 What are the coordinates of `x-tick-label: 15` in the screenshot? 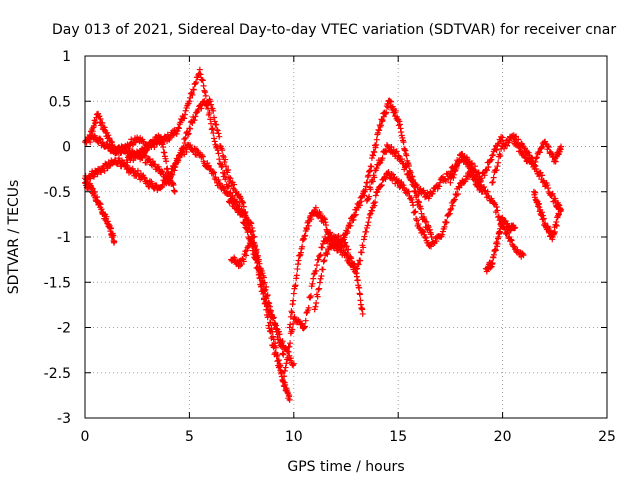 It's located at (398, 437).